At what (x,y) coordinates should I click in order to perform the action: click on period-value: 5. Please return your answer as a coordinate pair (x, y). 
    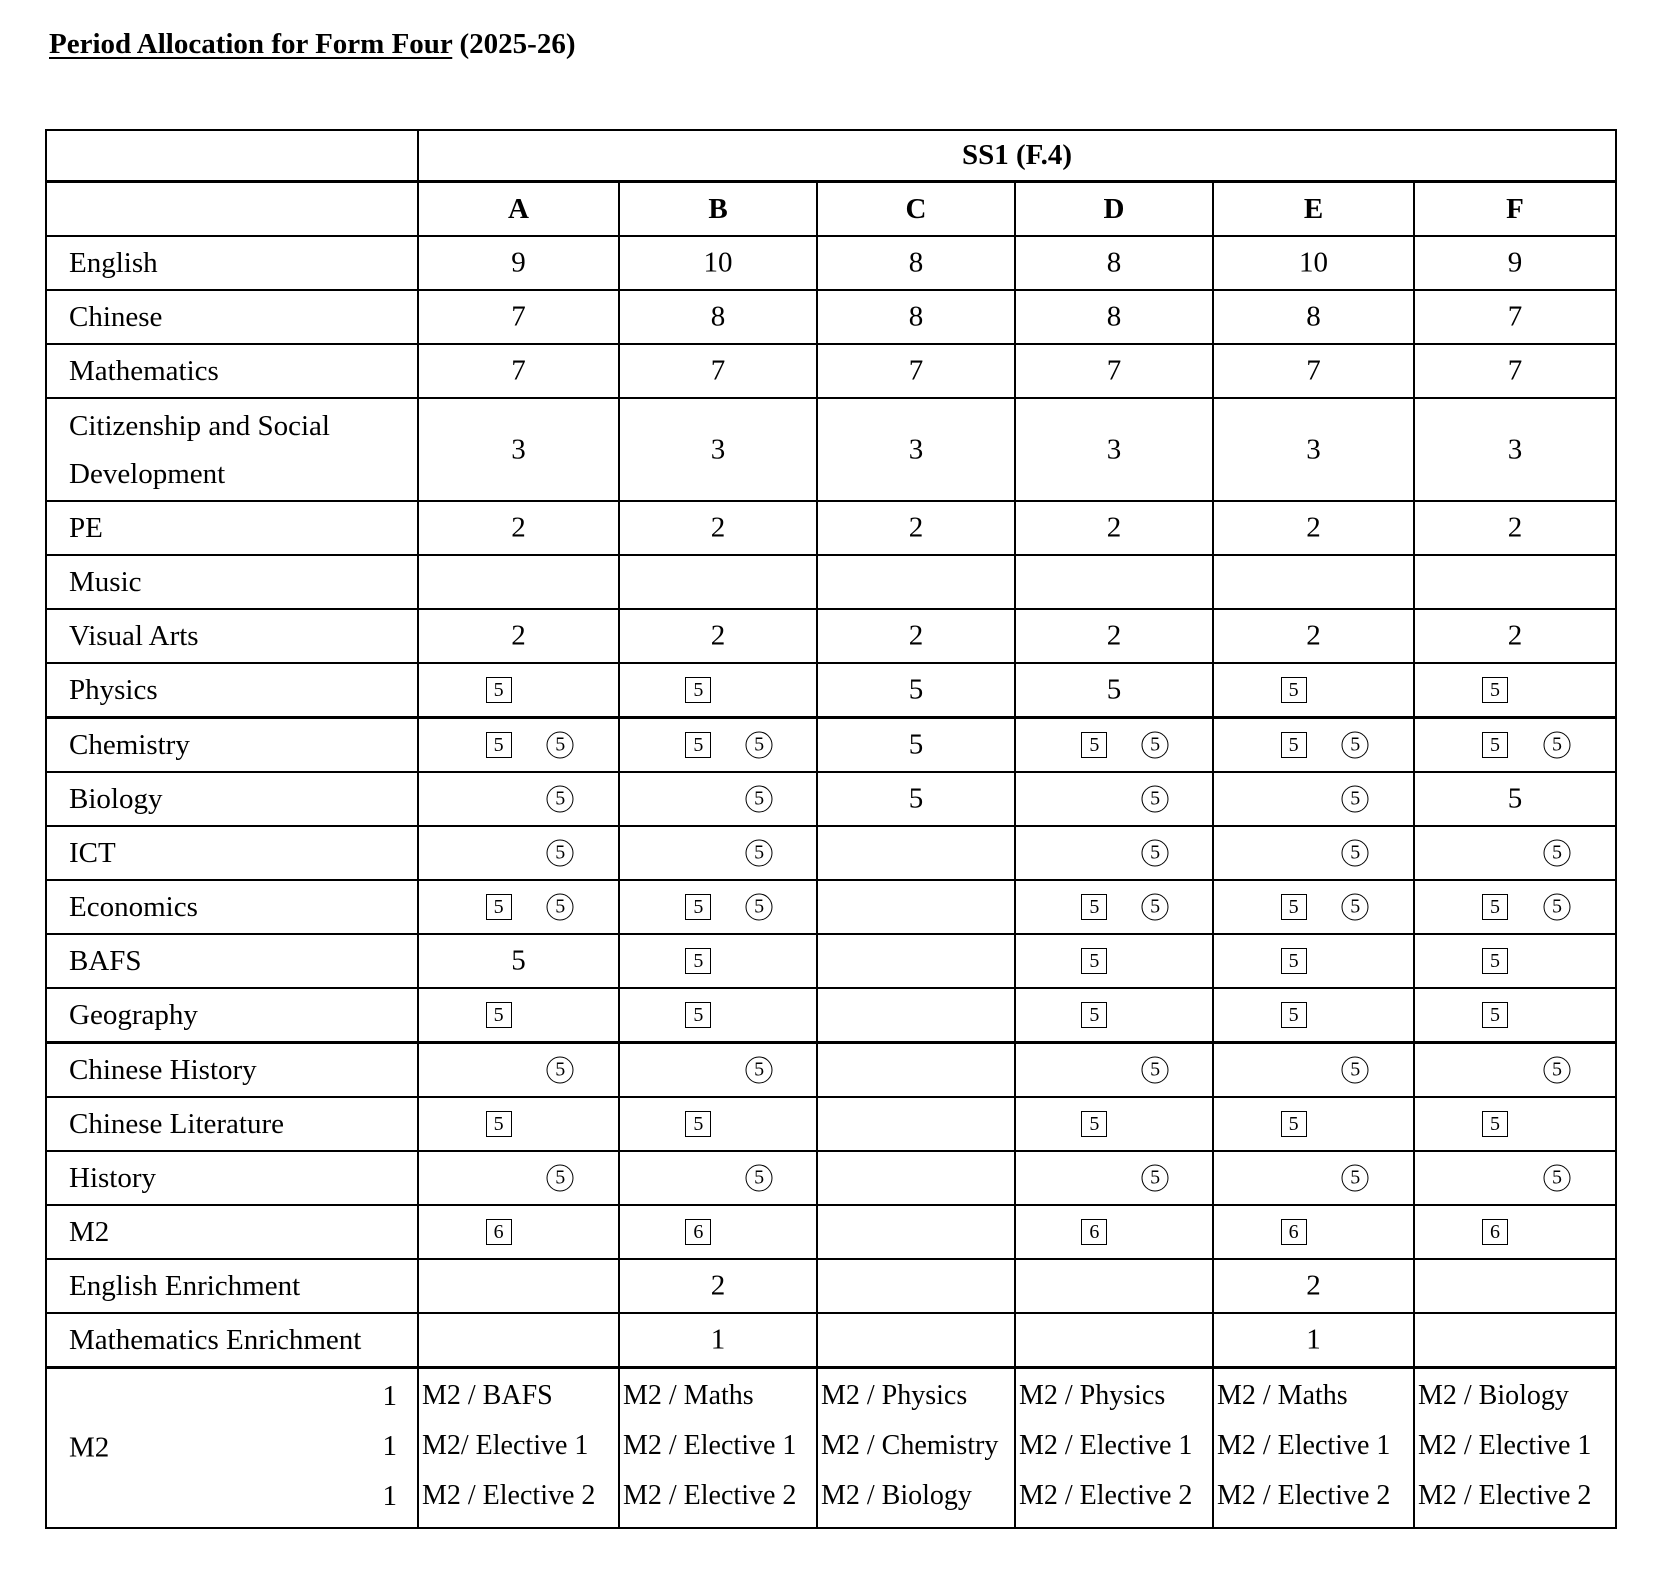
    Looking at the image, I should click on (916, 798).